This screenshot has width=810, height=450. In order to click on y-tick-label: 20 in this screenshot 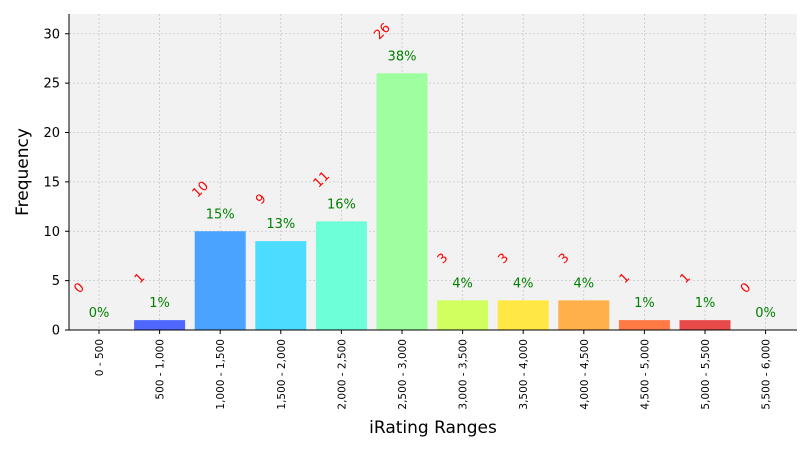, I will do `click(51, 133)`.